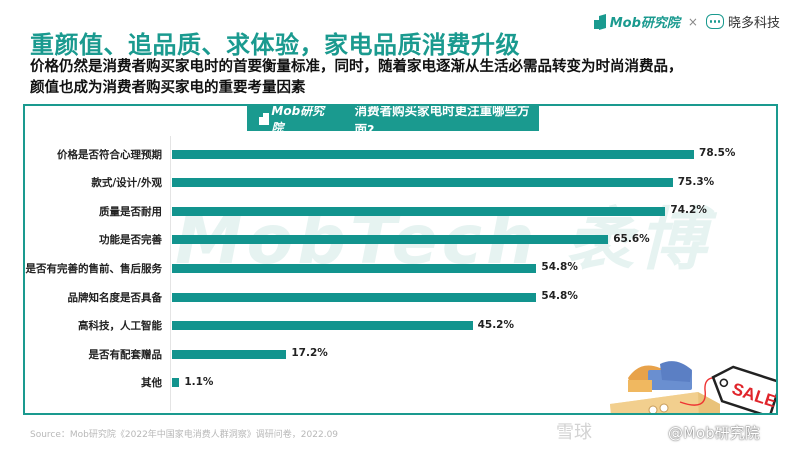 The width and height of the screenshot is (800, 450). I want to click on washing-machine-illustration: SALE clean, so click(693, 387).